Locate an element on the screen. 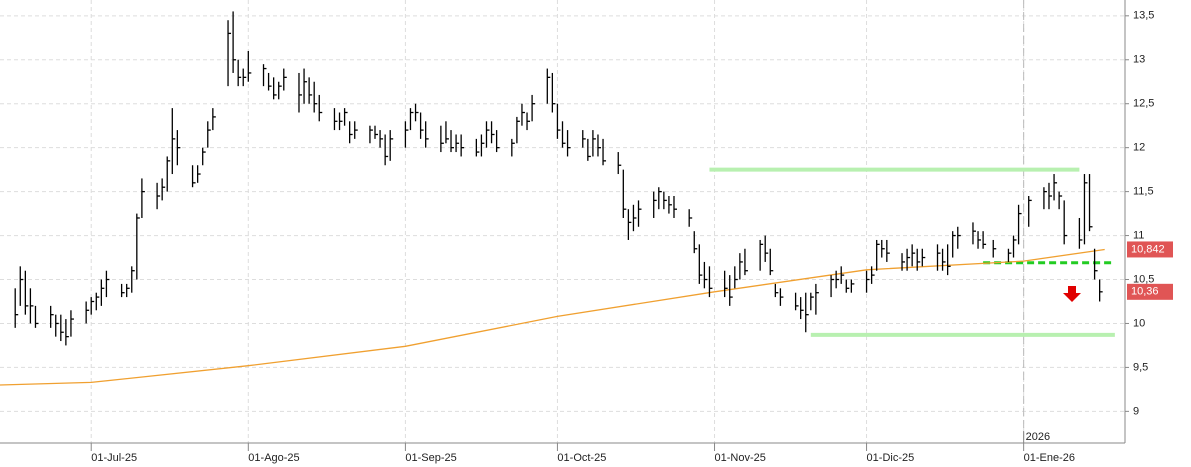 The image size is (1191, 467). y-tick-label: 13 is located at coordinates (1139, 60).